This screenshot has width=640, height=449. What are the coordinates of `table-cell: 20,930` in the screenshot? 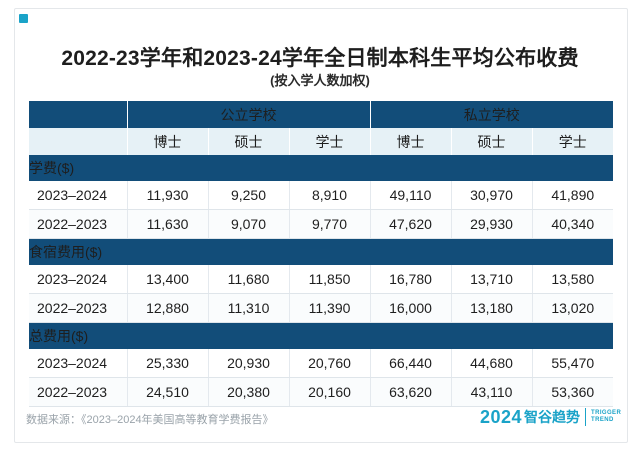 It's located at (249, 363).